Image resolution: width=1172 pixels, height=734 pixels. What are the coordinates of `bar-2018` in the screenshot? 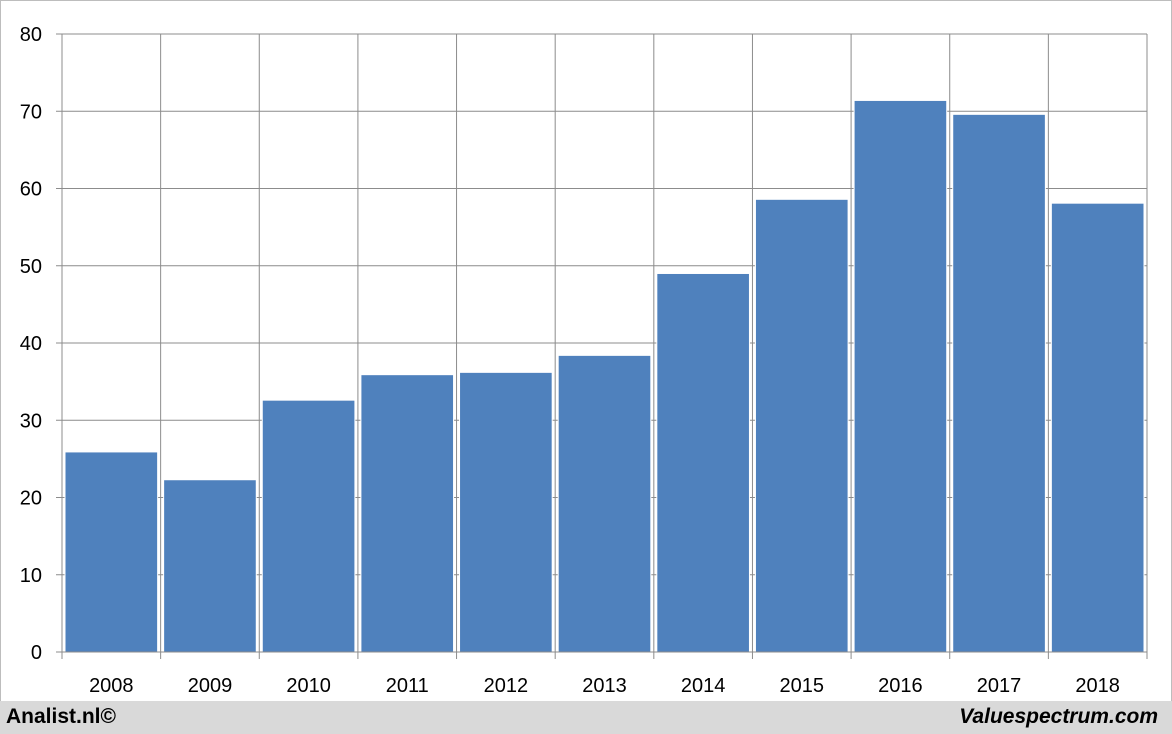 It's located at (1097, 427).